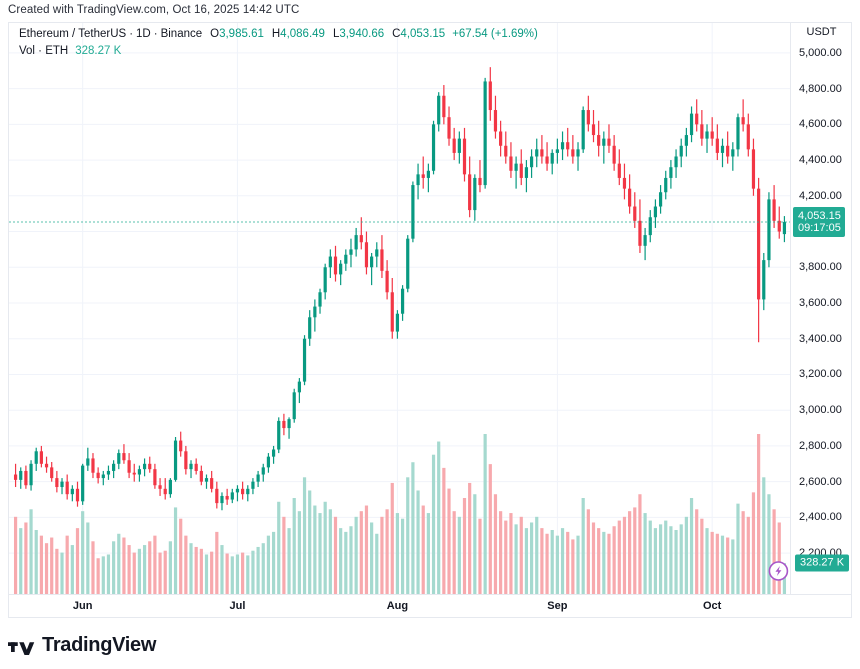  I want to click on price-tick-label: 4,400.00, so click(820, 160).